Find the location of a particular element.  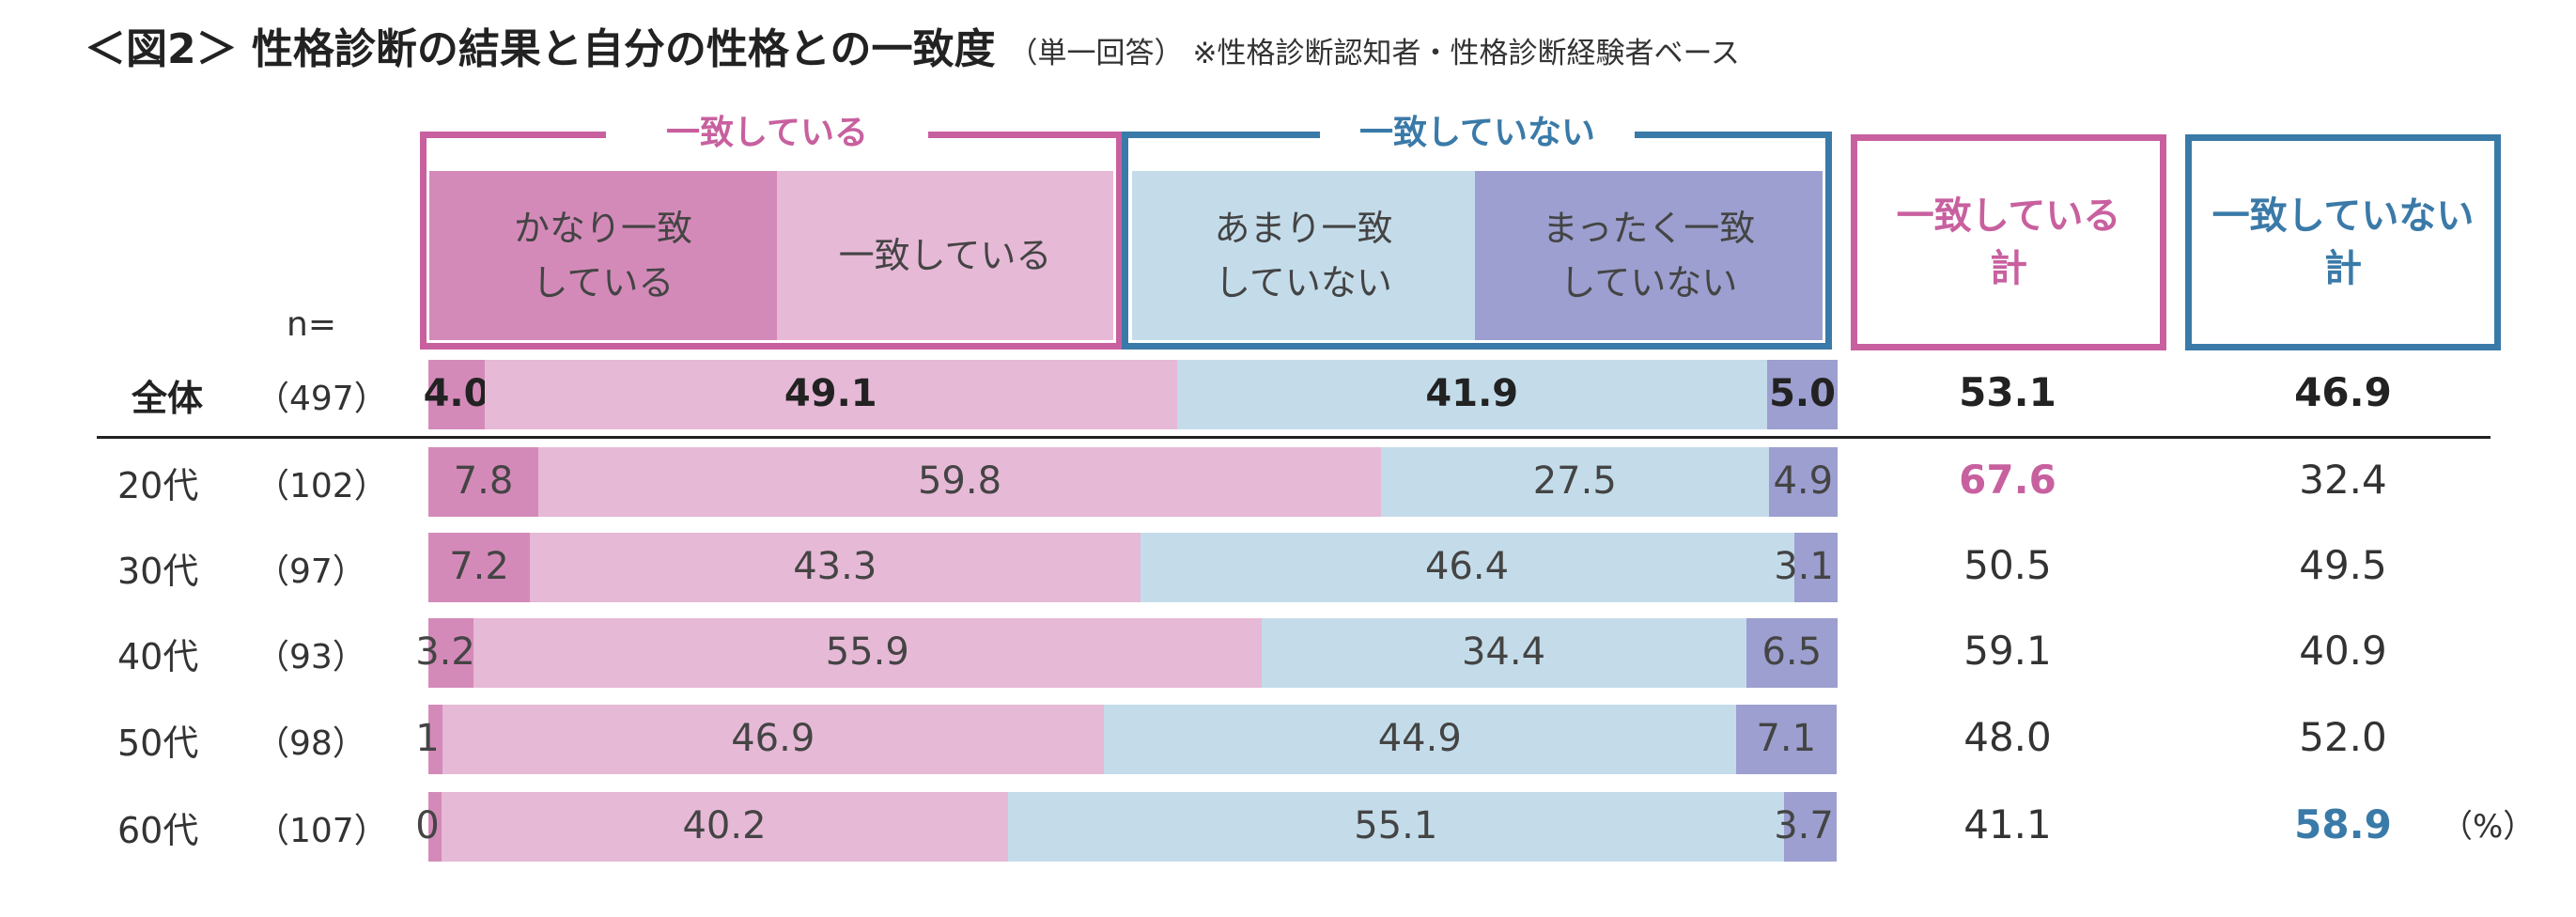

bar-label-match: 49.1 is located at coordinates (830, 393).